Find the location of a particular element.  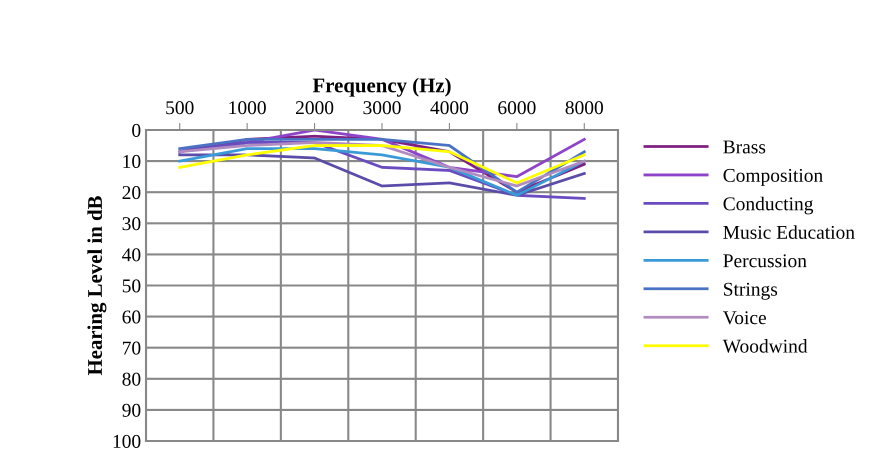

x-tick-label: 1000 is located at coordinates (247, 107).